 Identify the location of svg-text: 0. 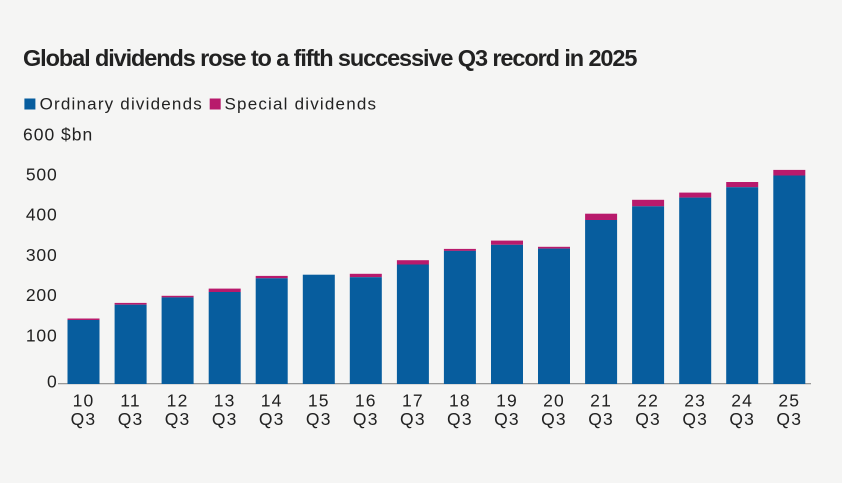
(52, 382).